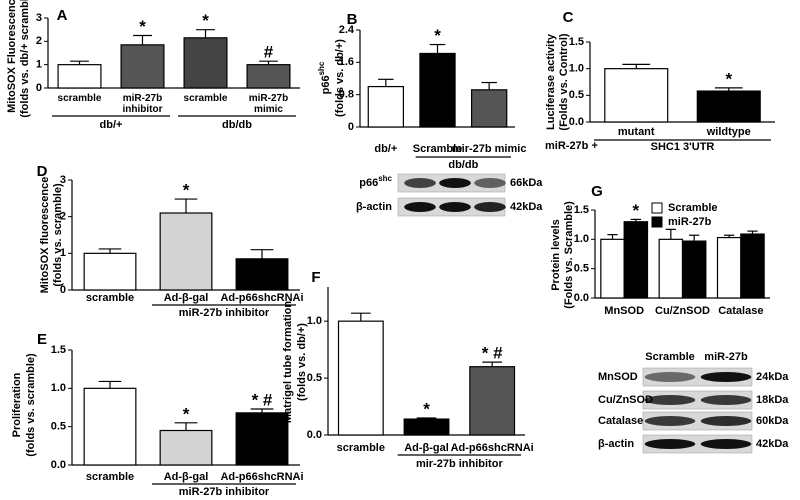 This screenshot has height=500, width=800. Describe the element at coordinates (682, 311) in the screenshot. I see `x-tick-label: Cu/ZnSOD` at that location.